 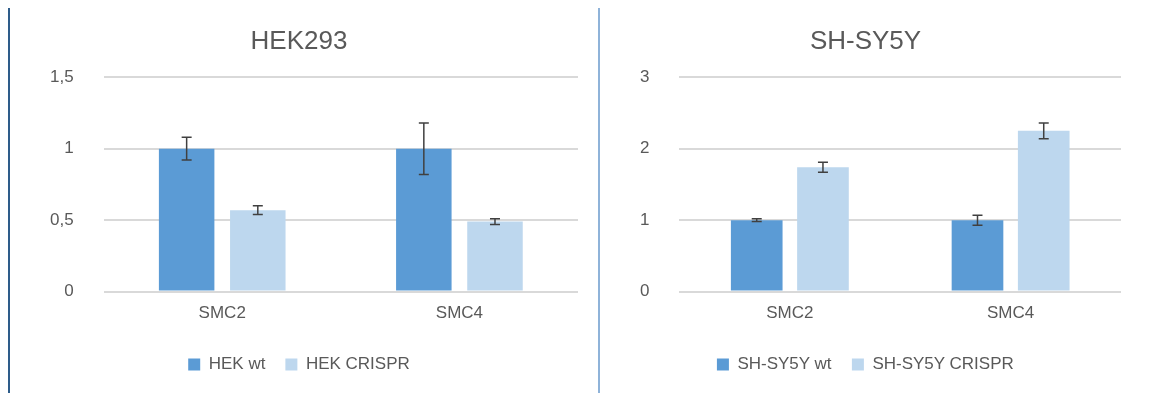 I want to click on legend-label: SH-SY5Y wt, so click(x=784, y=364).